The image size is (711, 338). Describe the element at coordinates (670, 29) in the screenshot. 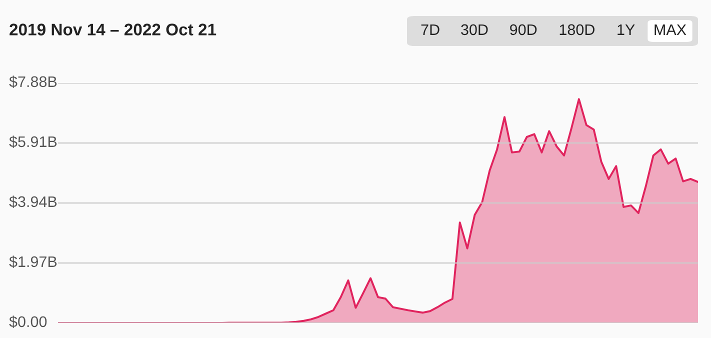

I see `text: MAX` at that location.